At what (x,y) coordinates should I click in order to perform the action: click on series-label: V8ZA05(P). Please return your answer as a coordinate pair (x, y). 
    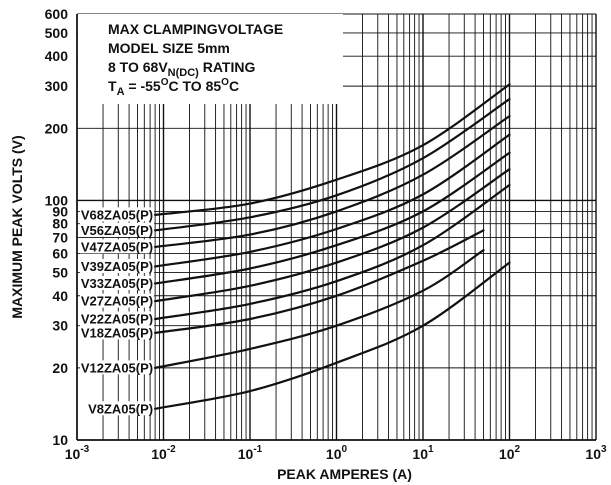
    Looking at the image, I should click on (120, 408).